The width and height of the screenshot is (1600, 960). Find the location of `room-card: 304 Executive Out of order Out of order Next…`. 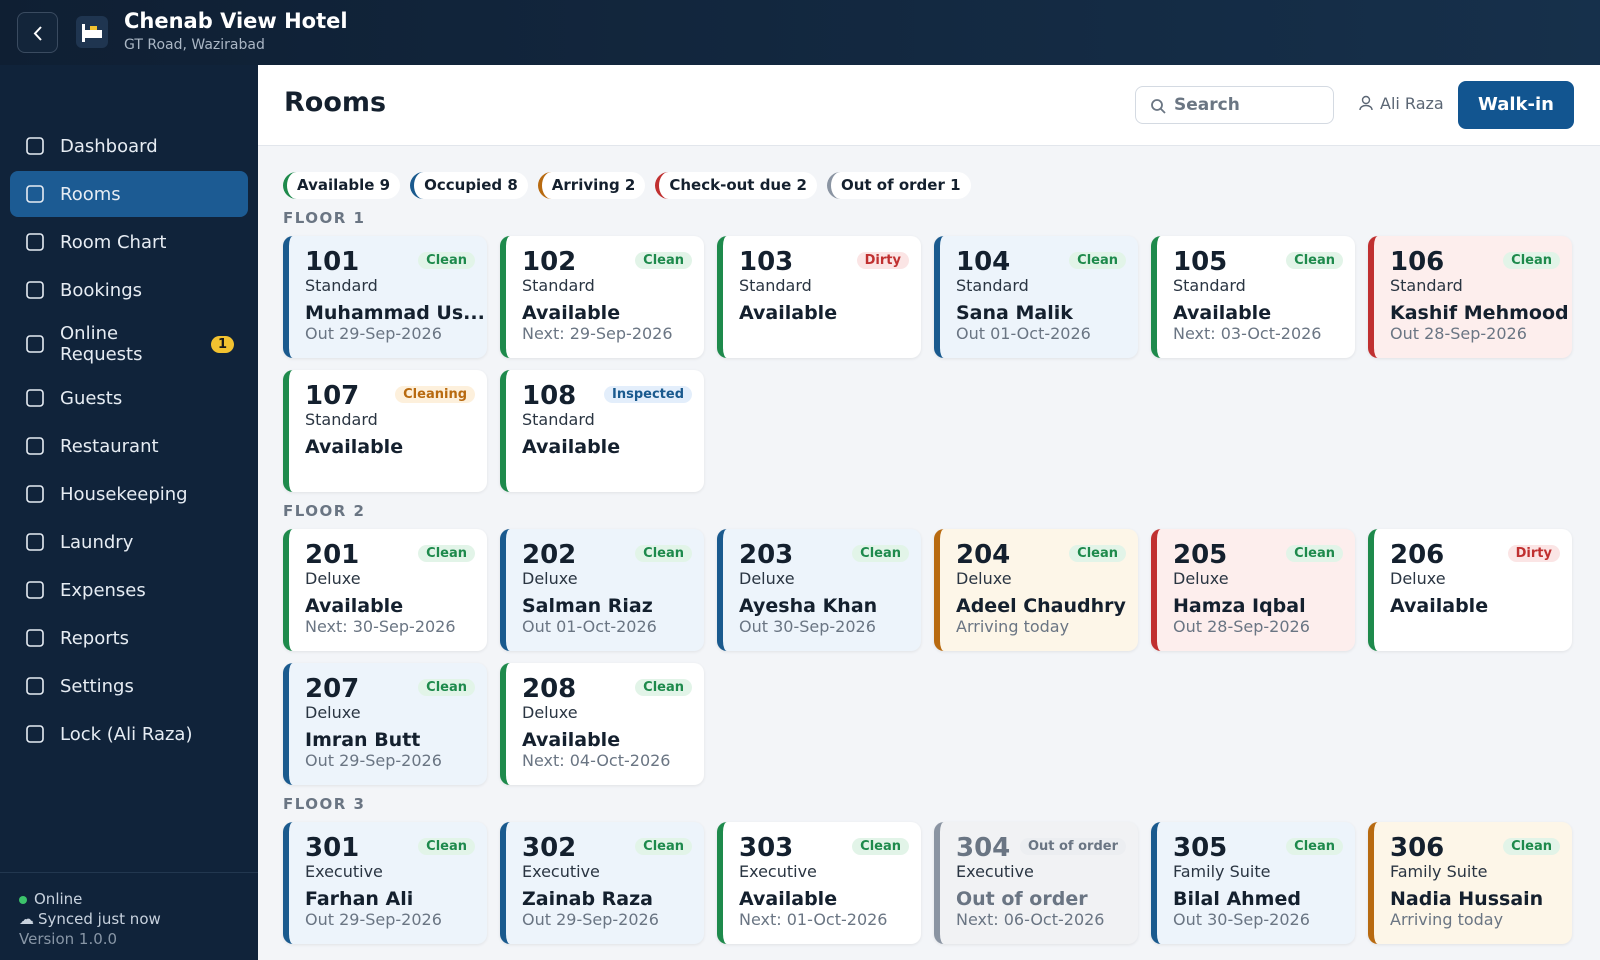

room-card: 304 Executive Out of order Out of order Next… is located at coordinates (1036, 883).